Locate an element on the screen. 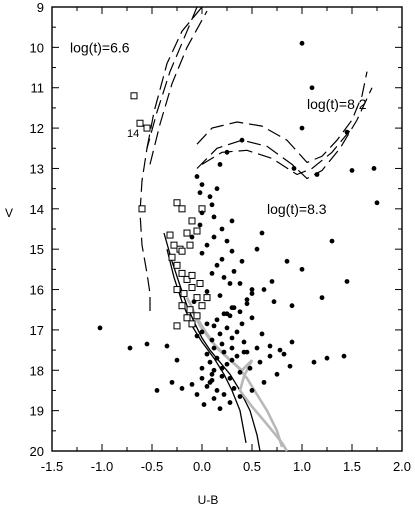 The width and height of the screenshot is (415, 513). x-tick-label: 1.0 is located at coordinates (302, 466).